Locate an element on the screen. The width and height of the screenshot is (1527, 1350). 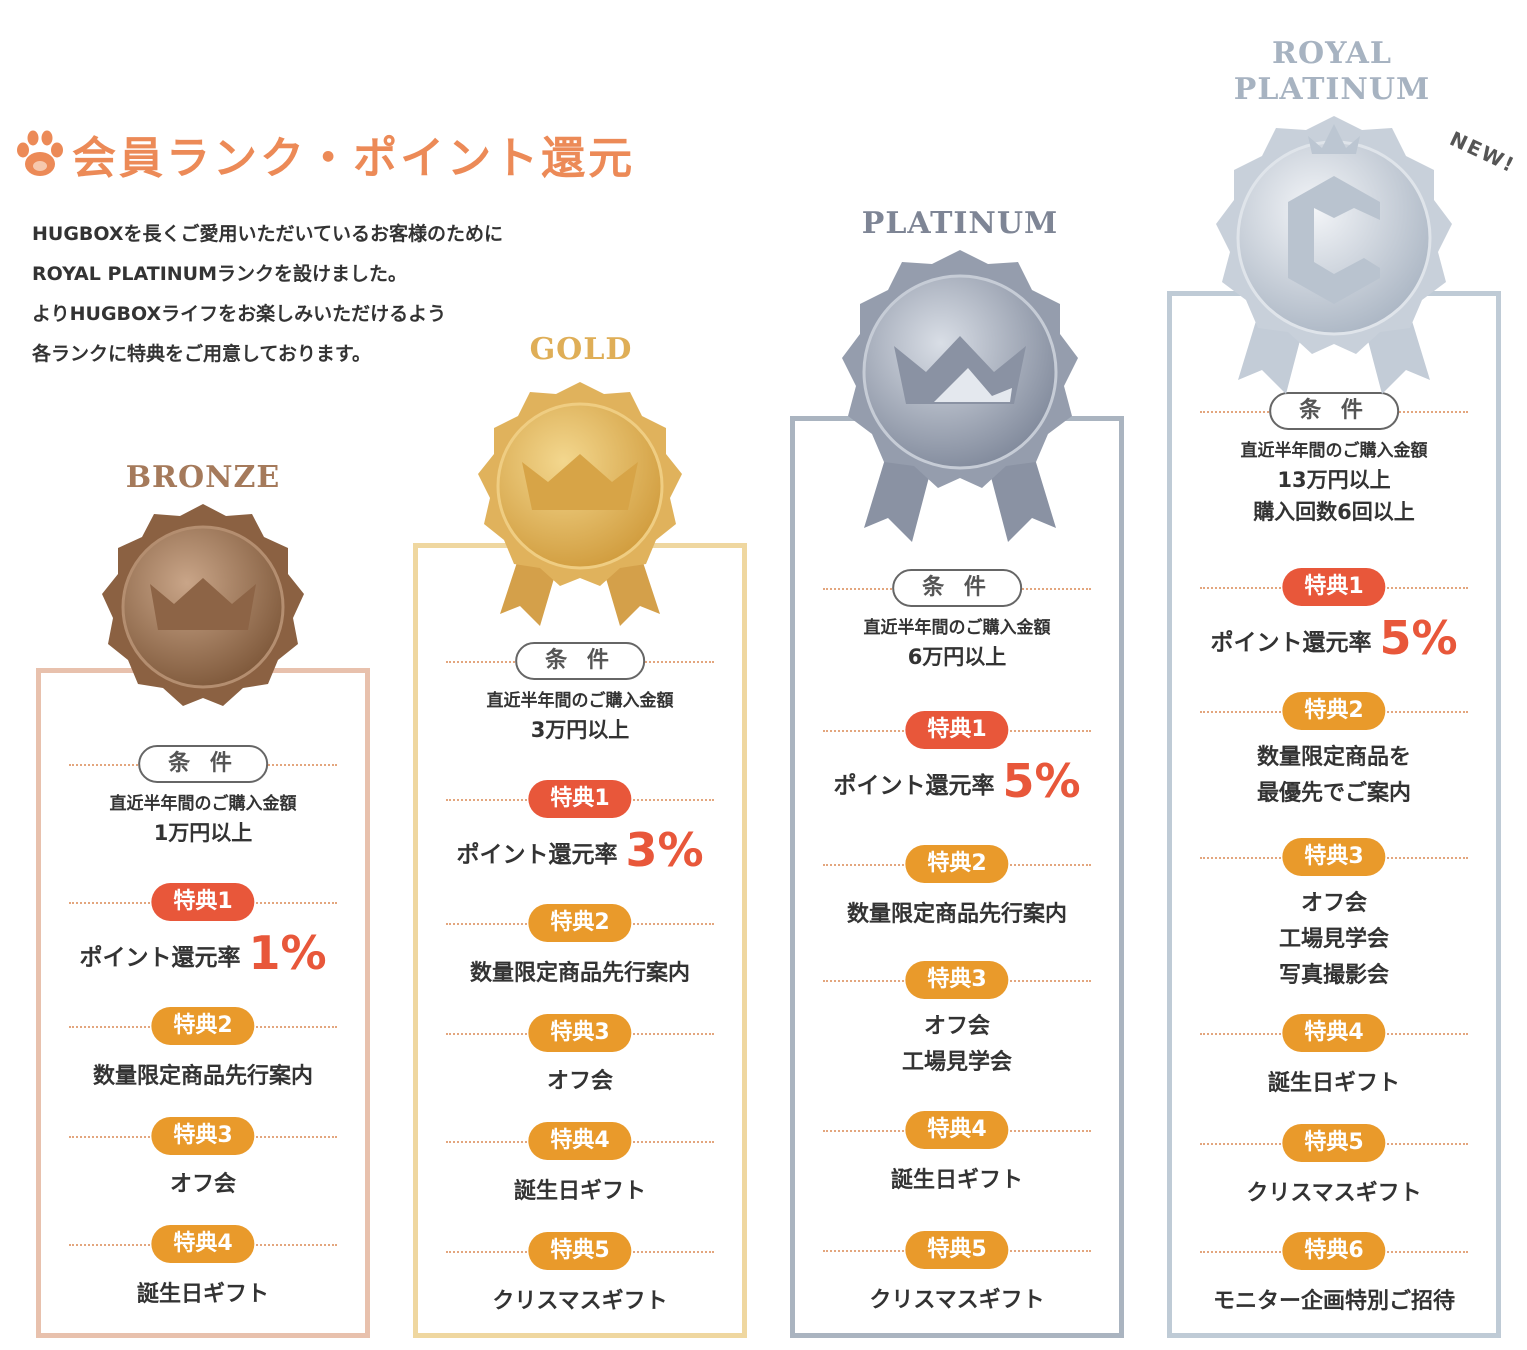
point-rate-value: 1% is located at coordinates (287, 953).